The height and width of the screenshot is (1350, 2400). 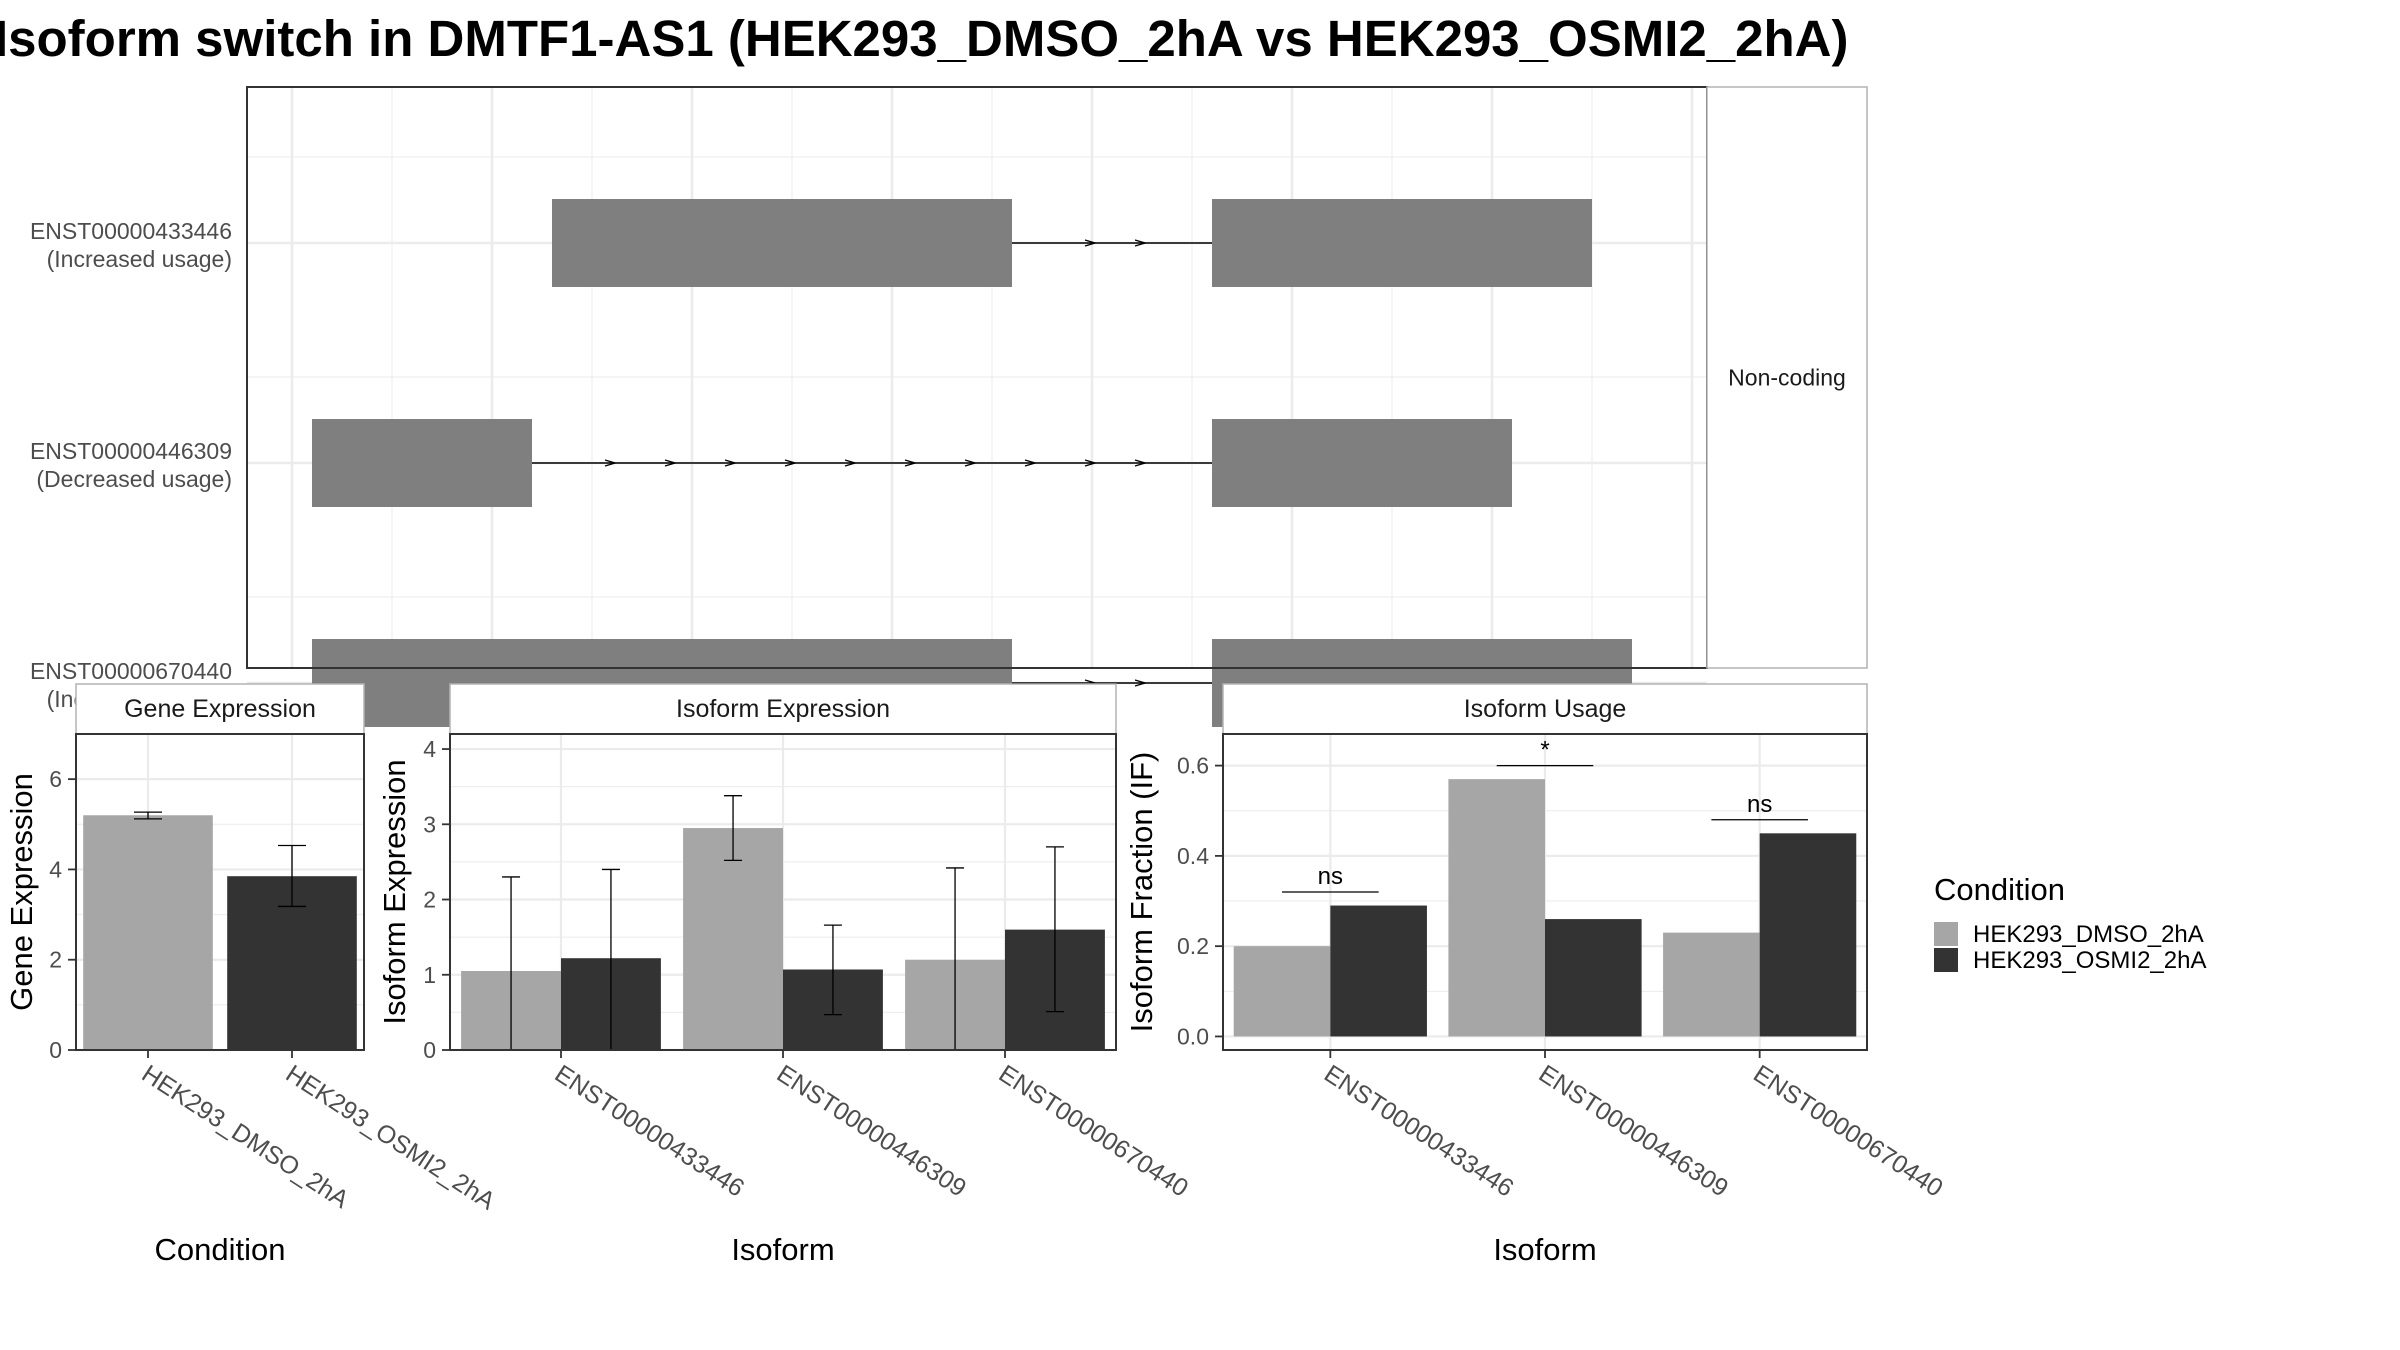 I want to click on y-tick-label: 0.6, so click(x=1193, y=766).